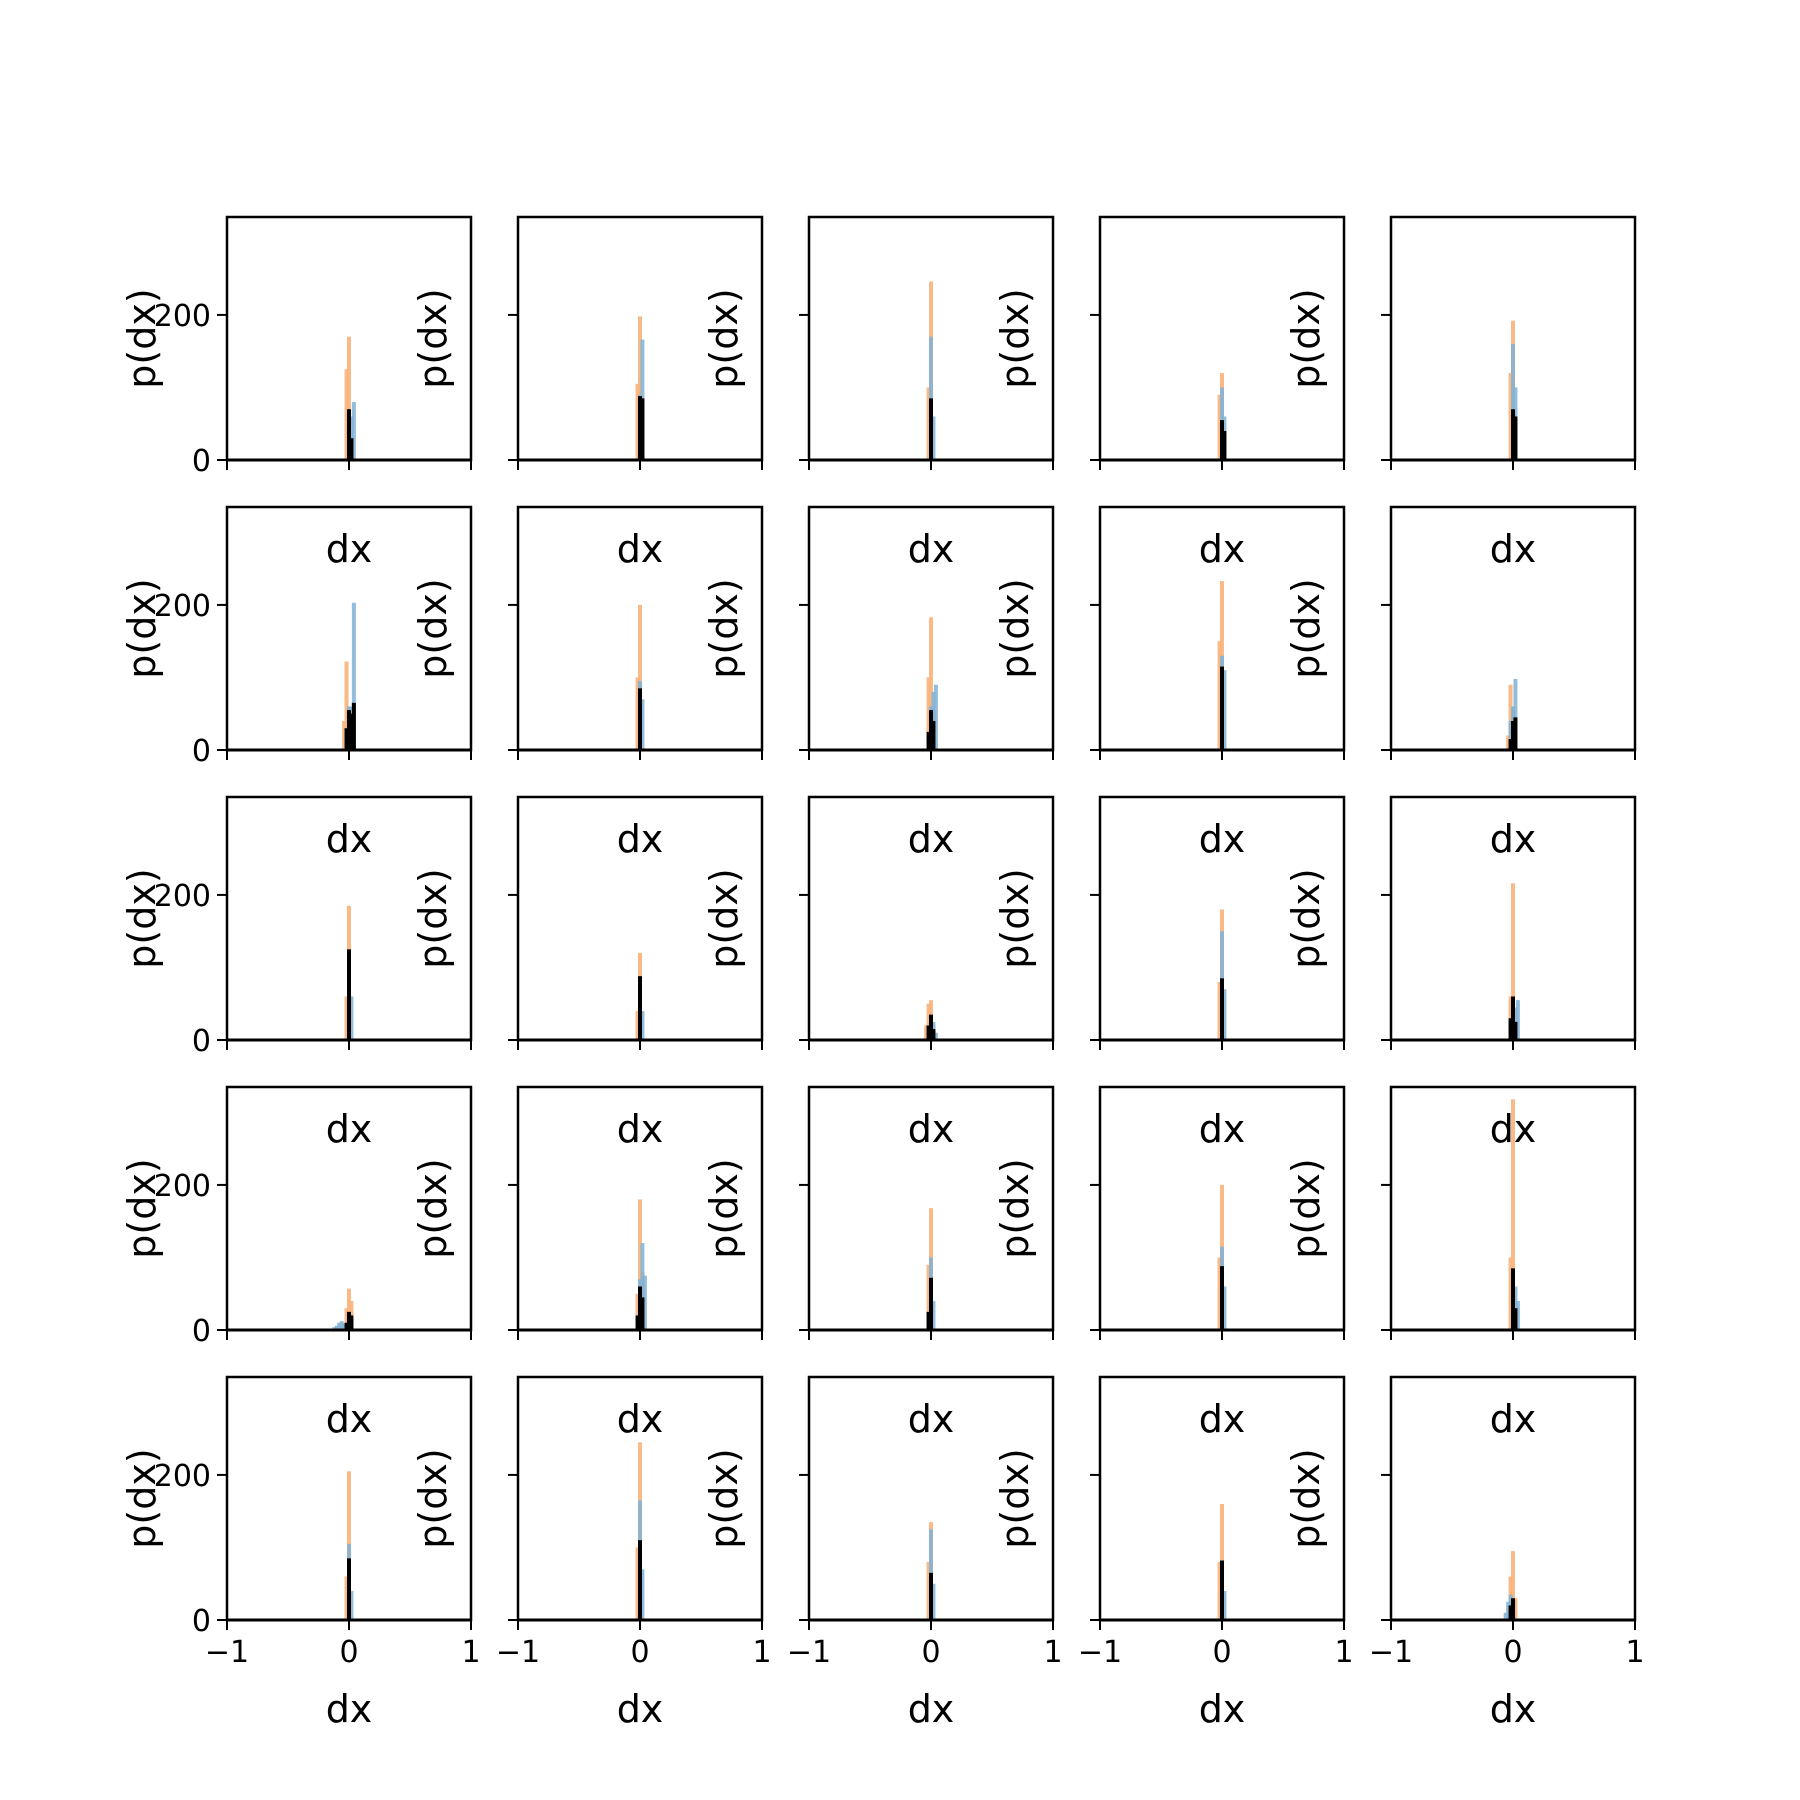 The image size is (1800, 1800). I want to click on subplot-2-1: 0 200 dx p(dx), so click(296, 683).